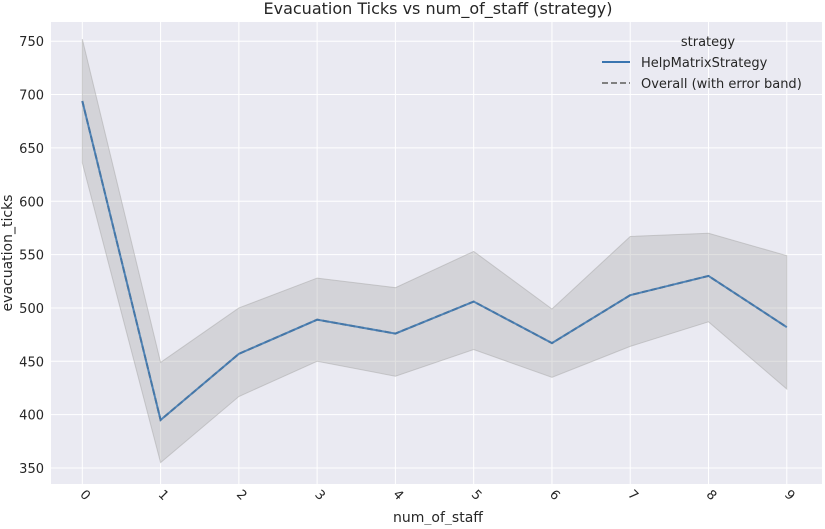 The width and height of the screenshot is (825, 529). I want to click on x-tick-label: 1, so click(163, 495).